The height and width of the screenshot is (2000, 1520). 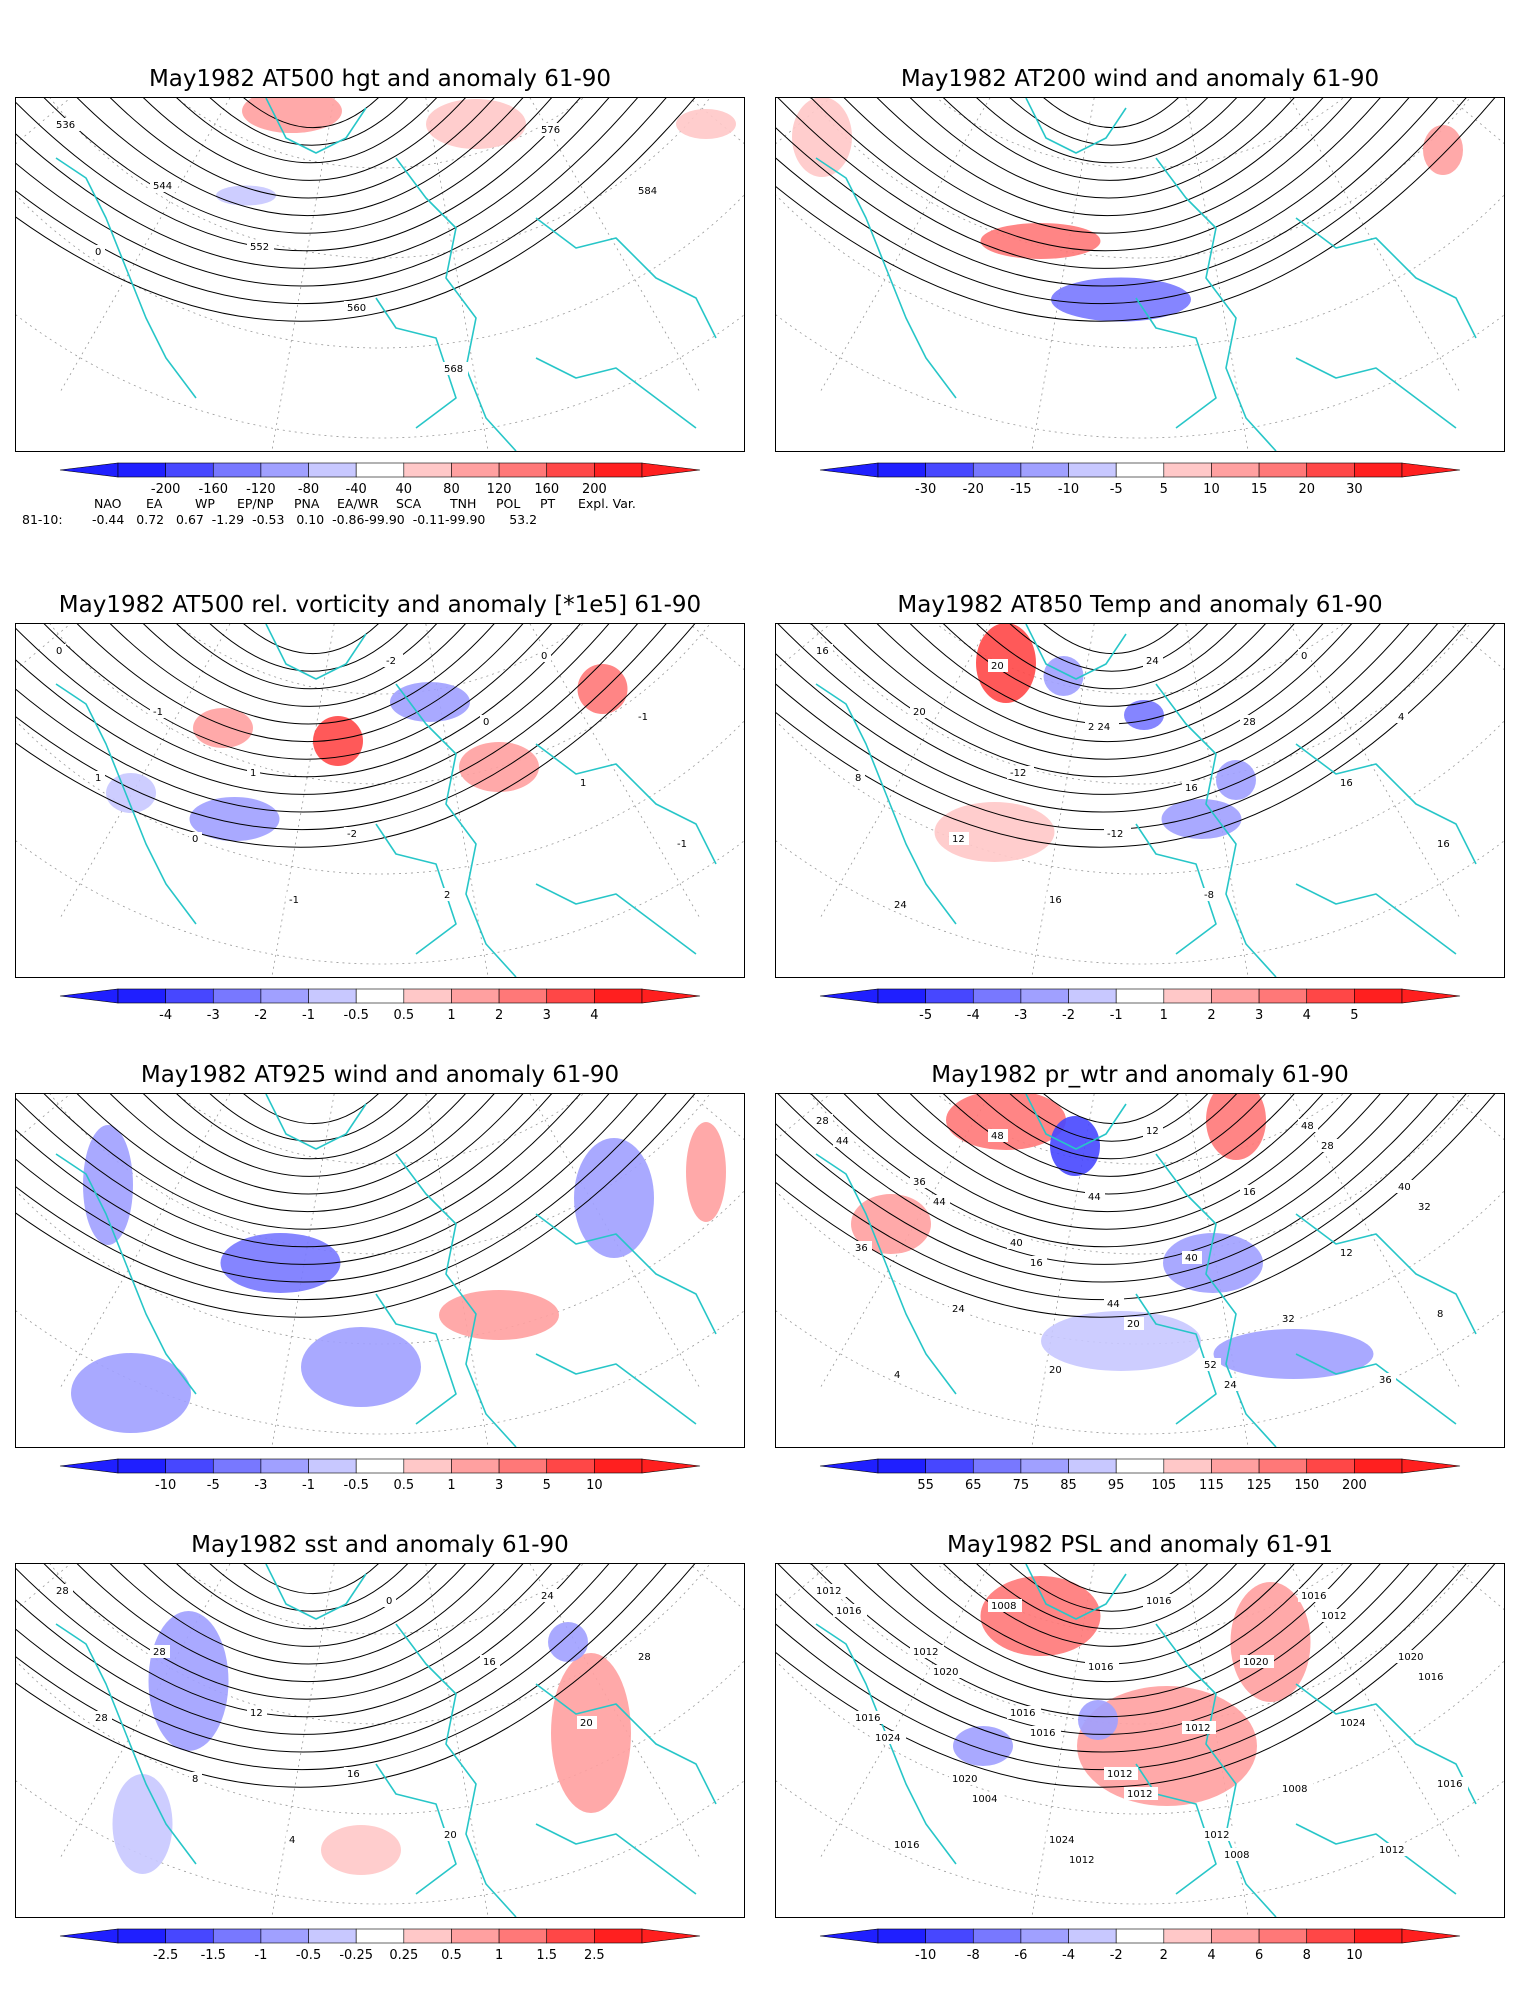 What do you see at coordinates (1307, 1015) in the screenshot?
I see `colorbar-tick-label: 4` at bounding box center [1307, 1015].